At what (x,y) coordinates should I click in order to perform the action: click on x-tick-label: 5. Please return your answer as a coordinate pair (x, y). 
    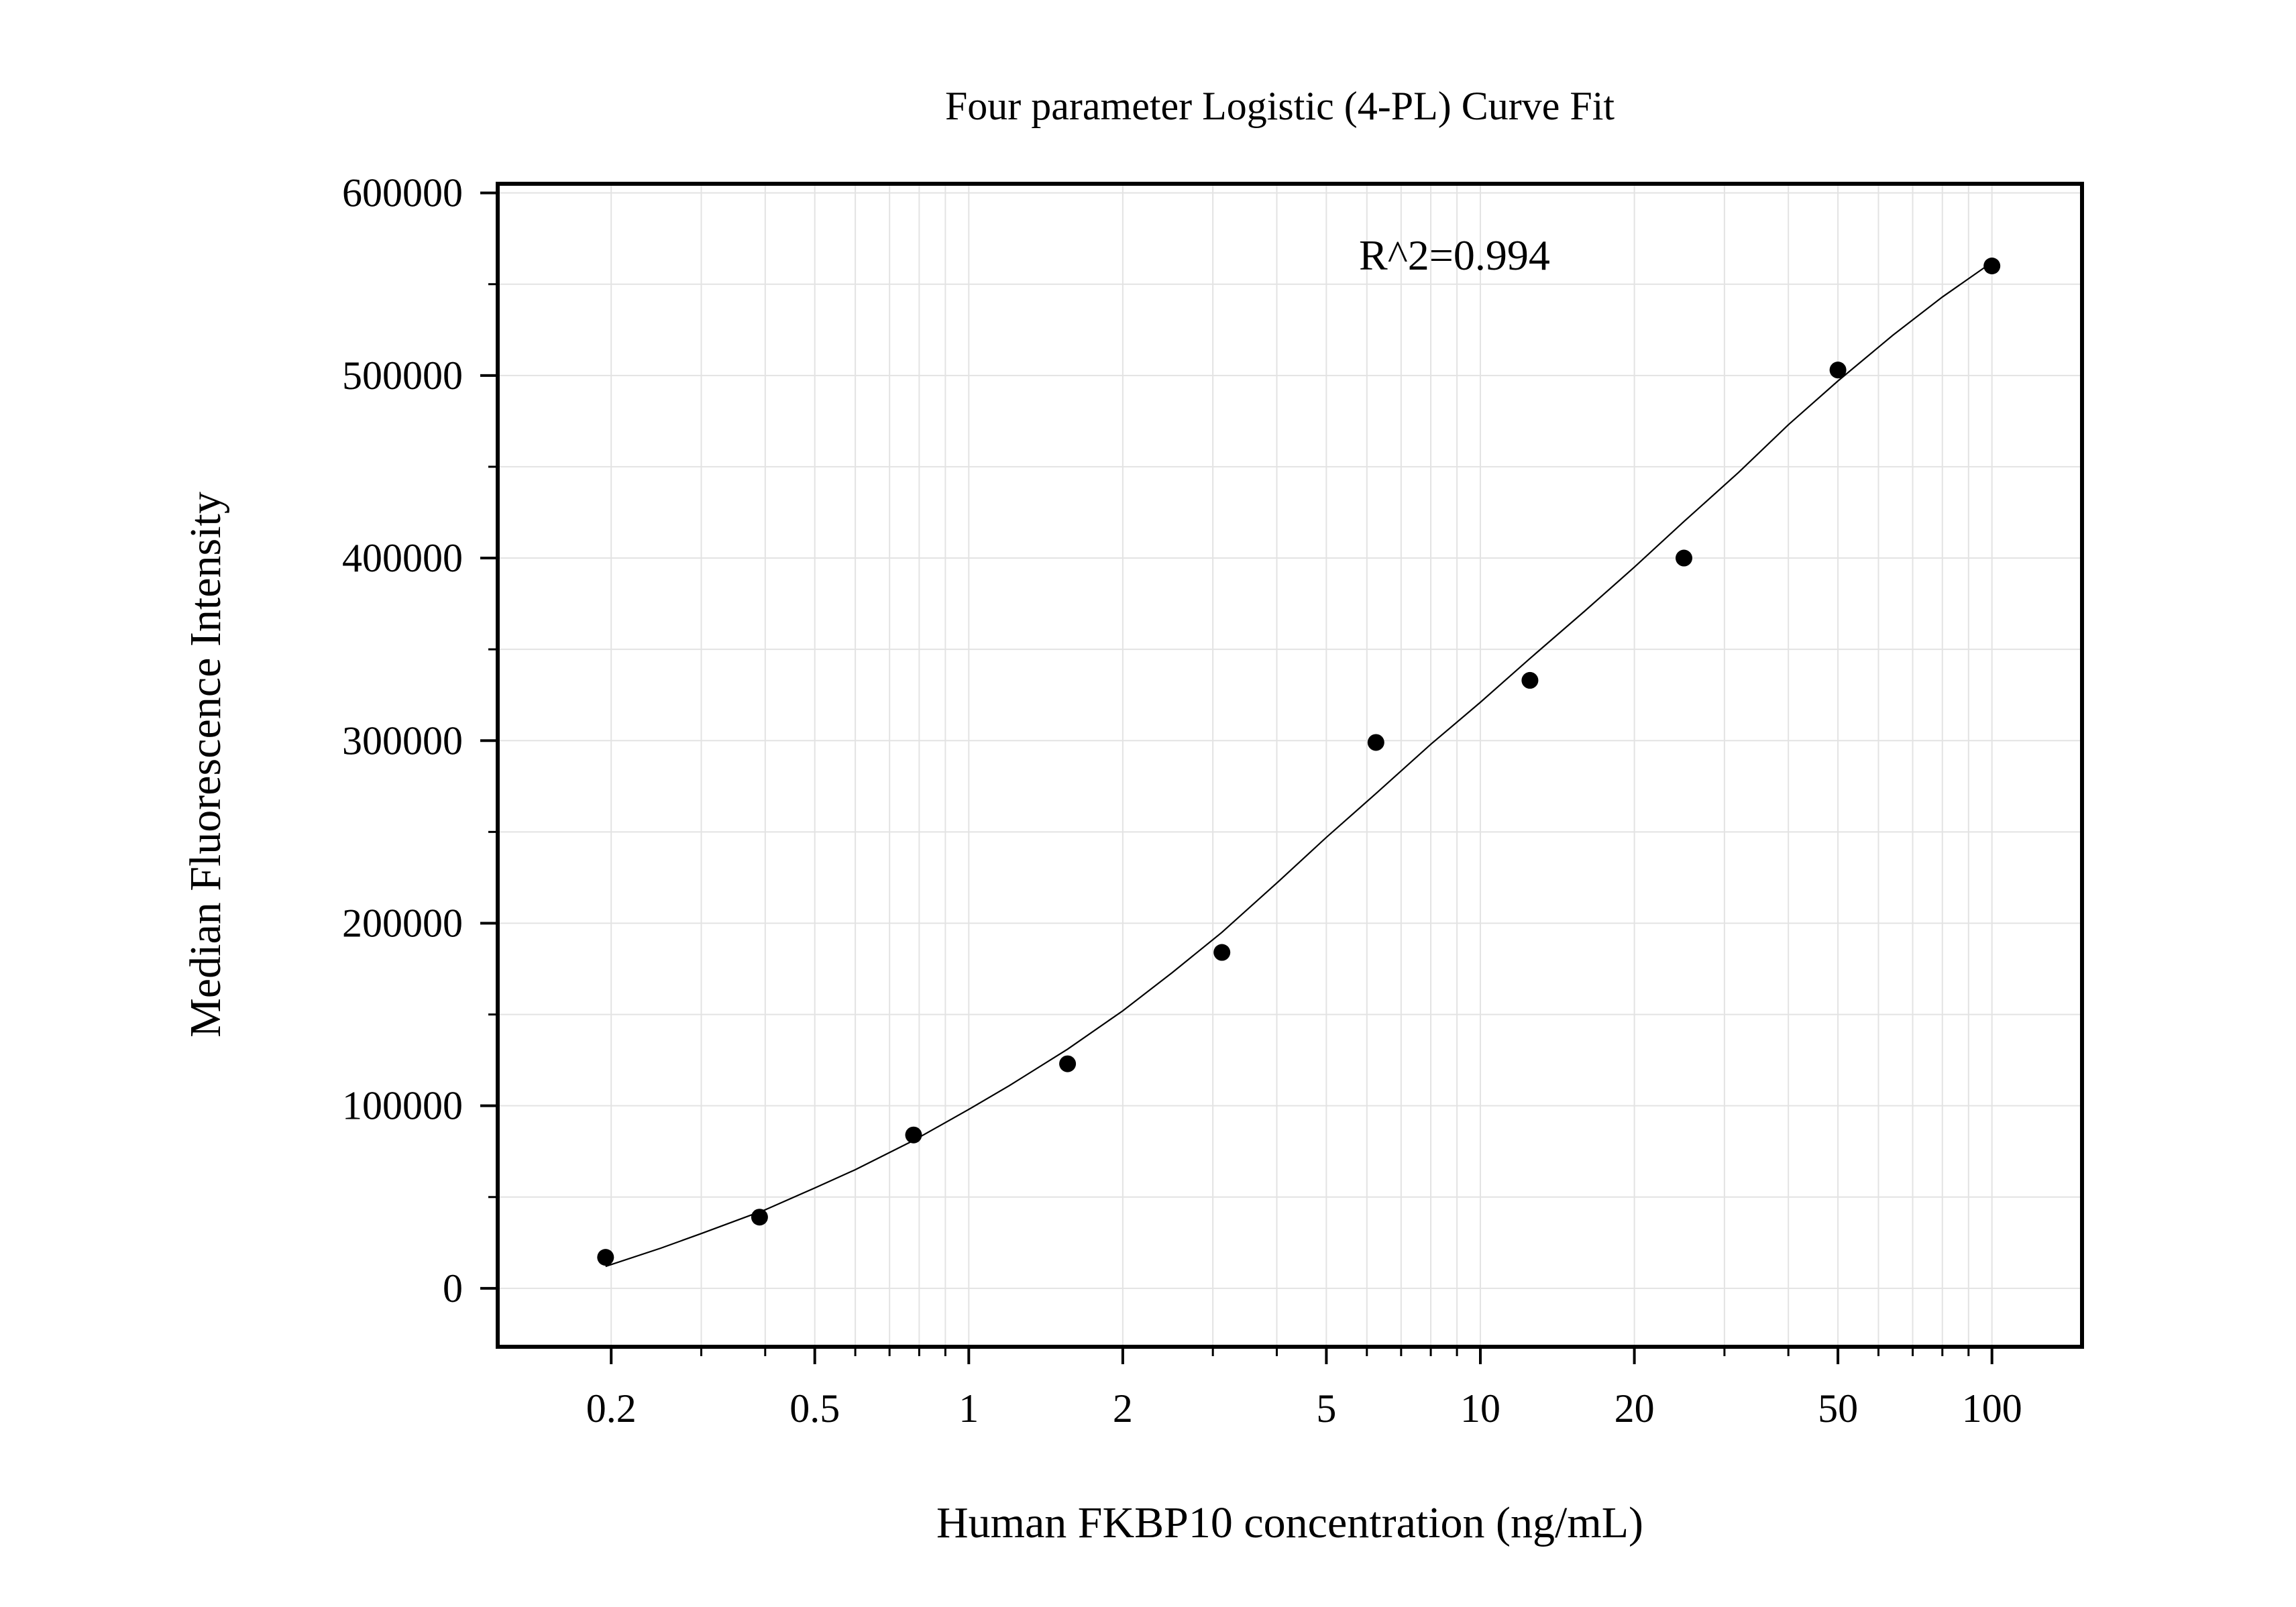
    Looking at the image, I should click on (1326, 1408).